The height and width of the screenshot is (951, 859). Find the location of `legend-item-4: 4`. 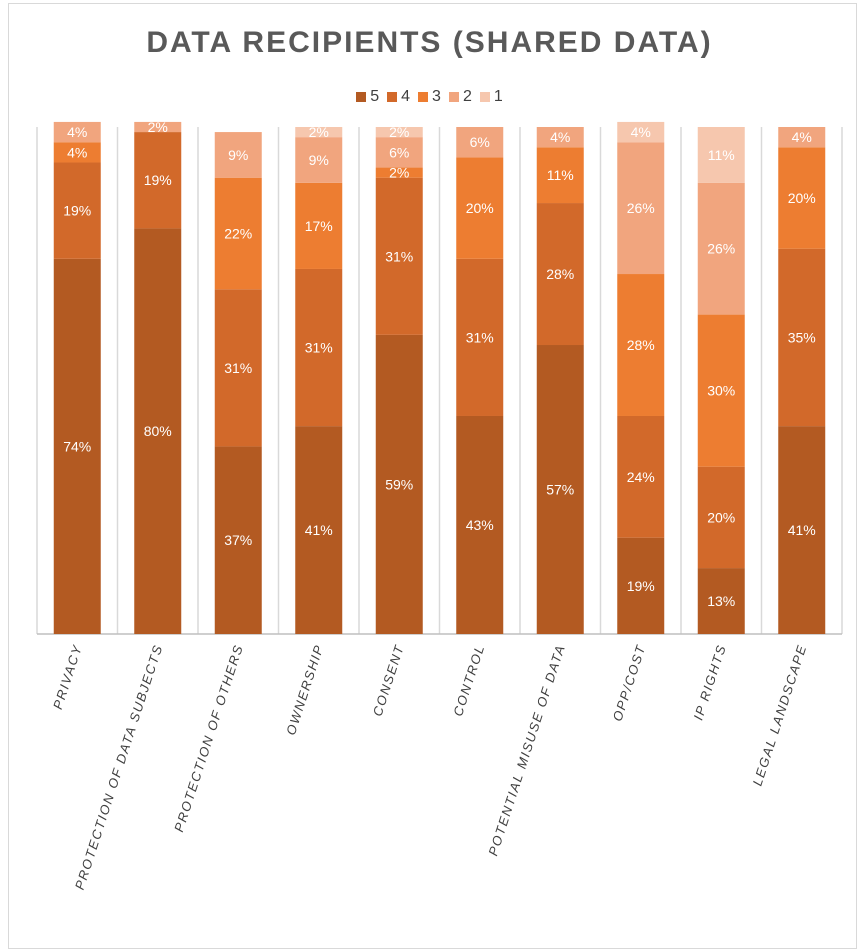

legend-item-4: 4 is located at coordinates (398, 97).